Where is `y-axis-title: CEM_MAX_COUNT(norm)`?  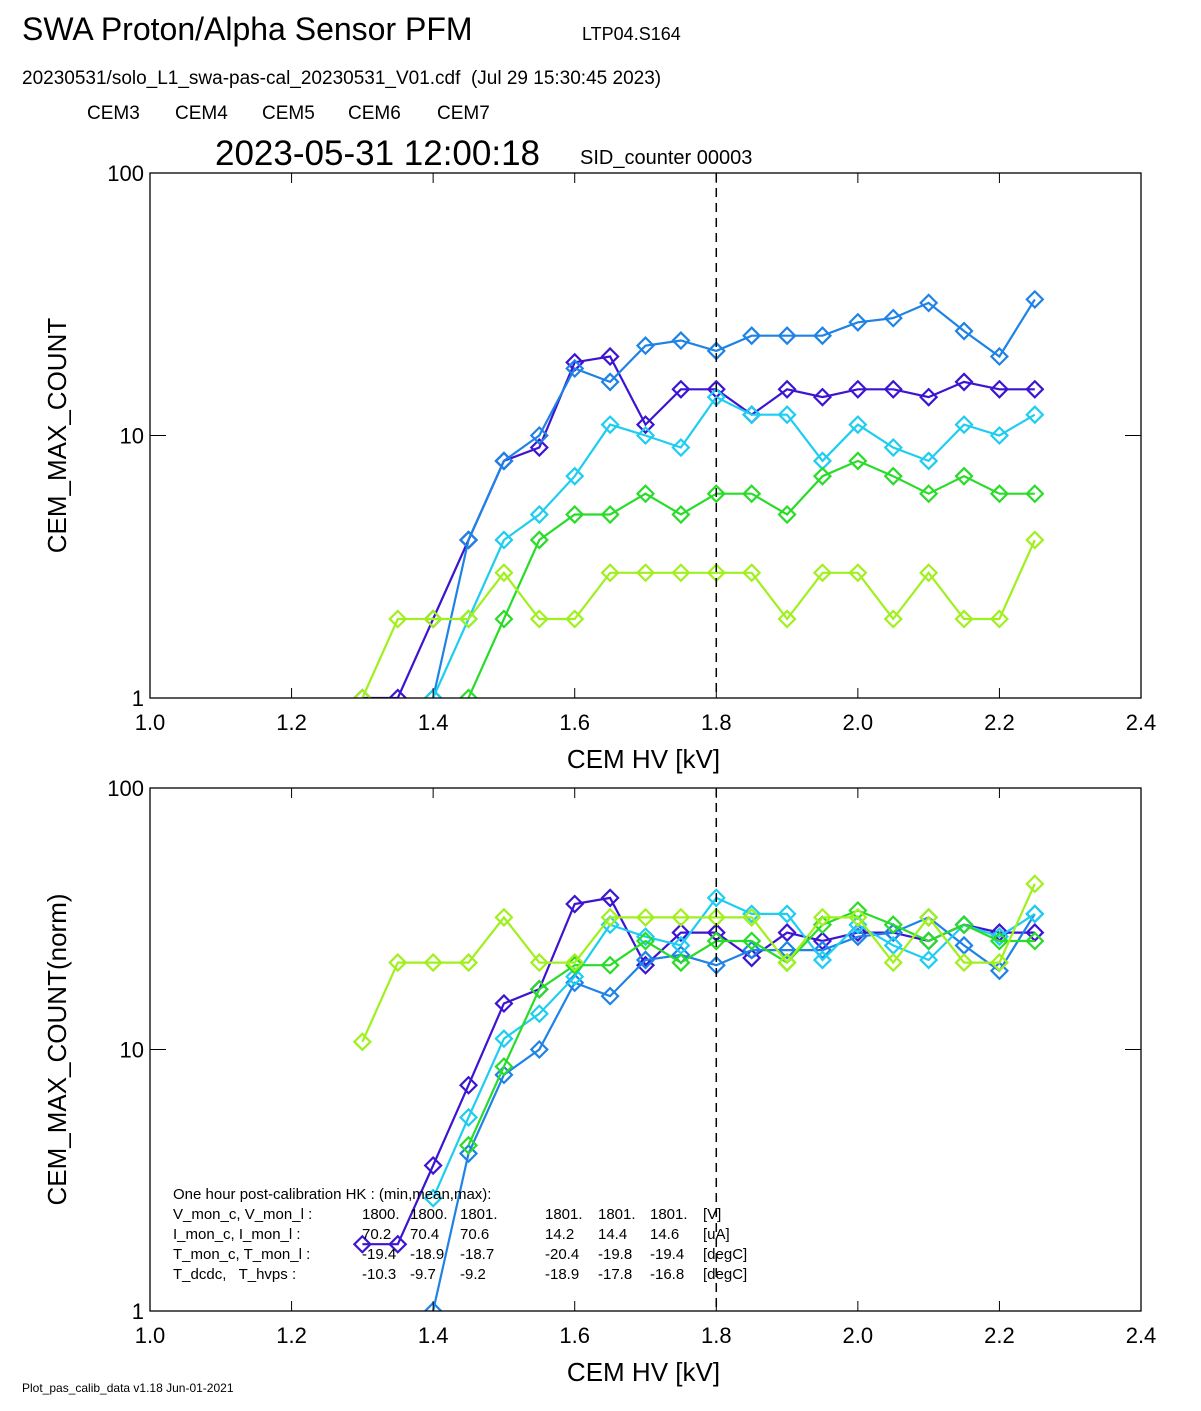 y-axis-title: CEM_MAX_COUNT(norm) is located at coordinates (57, 1049).